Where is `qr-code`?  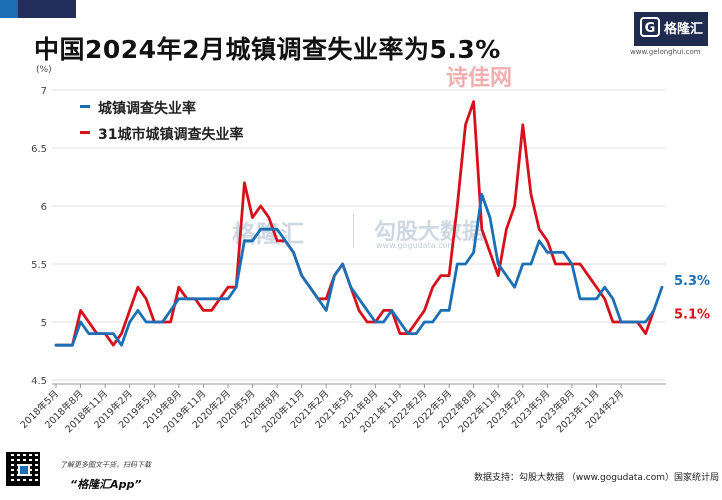 qr-code is located at coordinates (23, 469).